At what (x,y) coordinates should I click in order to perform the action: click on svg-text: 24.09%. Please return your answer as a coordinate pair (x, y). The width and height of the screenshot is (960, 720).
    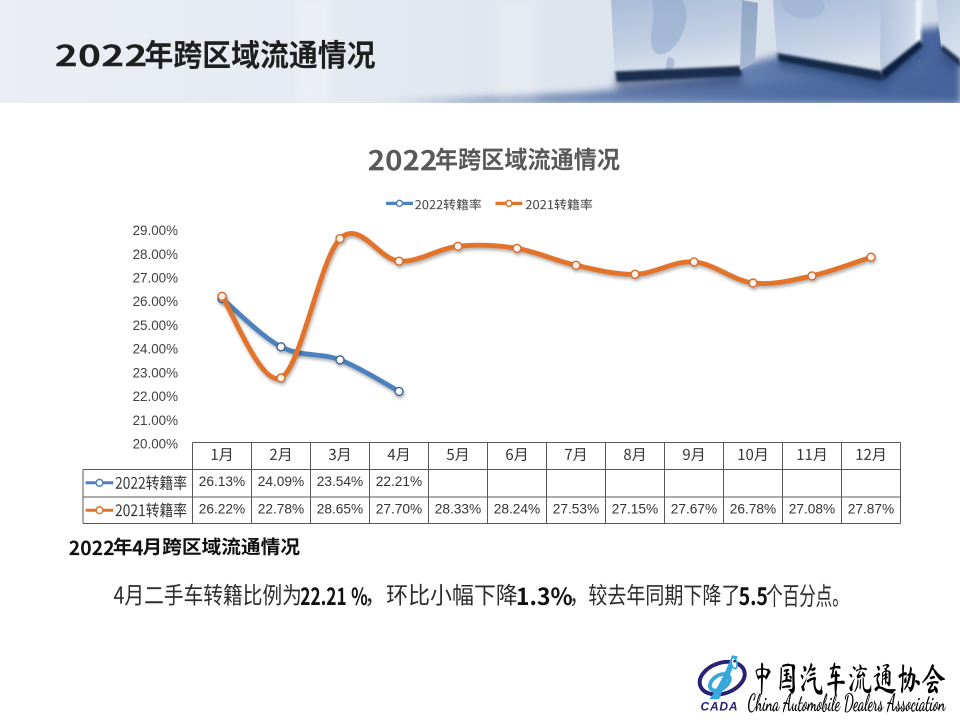
    Looking at the image, I should click on (281, 481).